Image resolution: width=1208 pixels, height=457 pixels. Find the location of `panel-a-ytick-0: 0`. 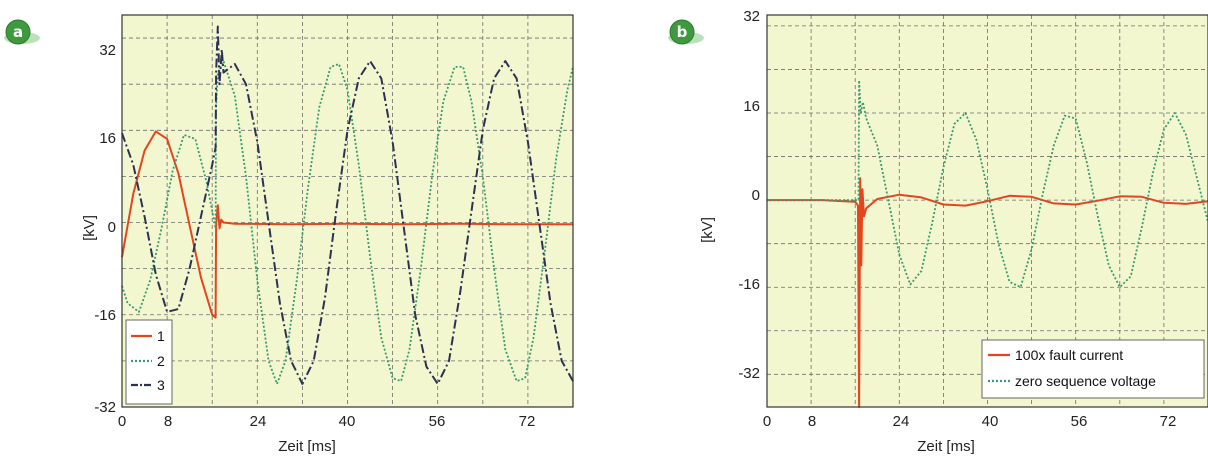

panel-a-ytick-0: 0 is located at coordinates (112, 227).